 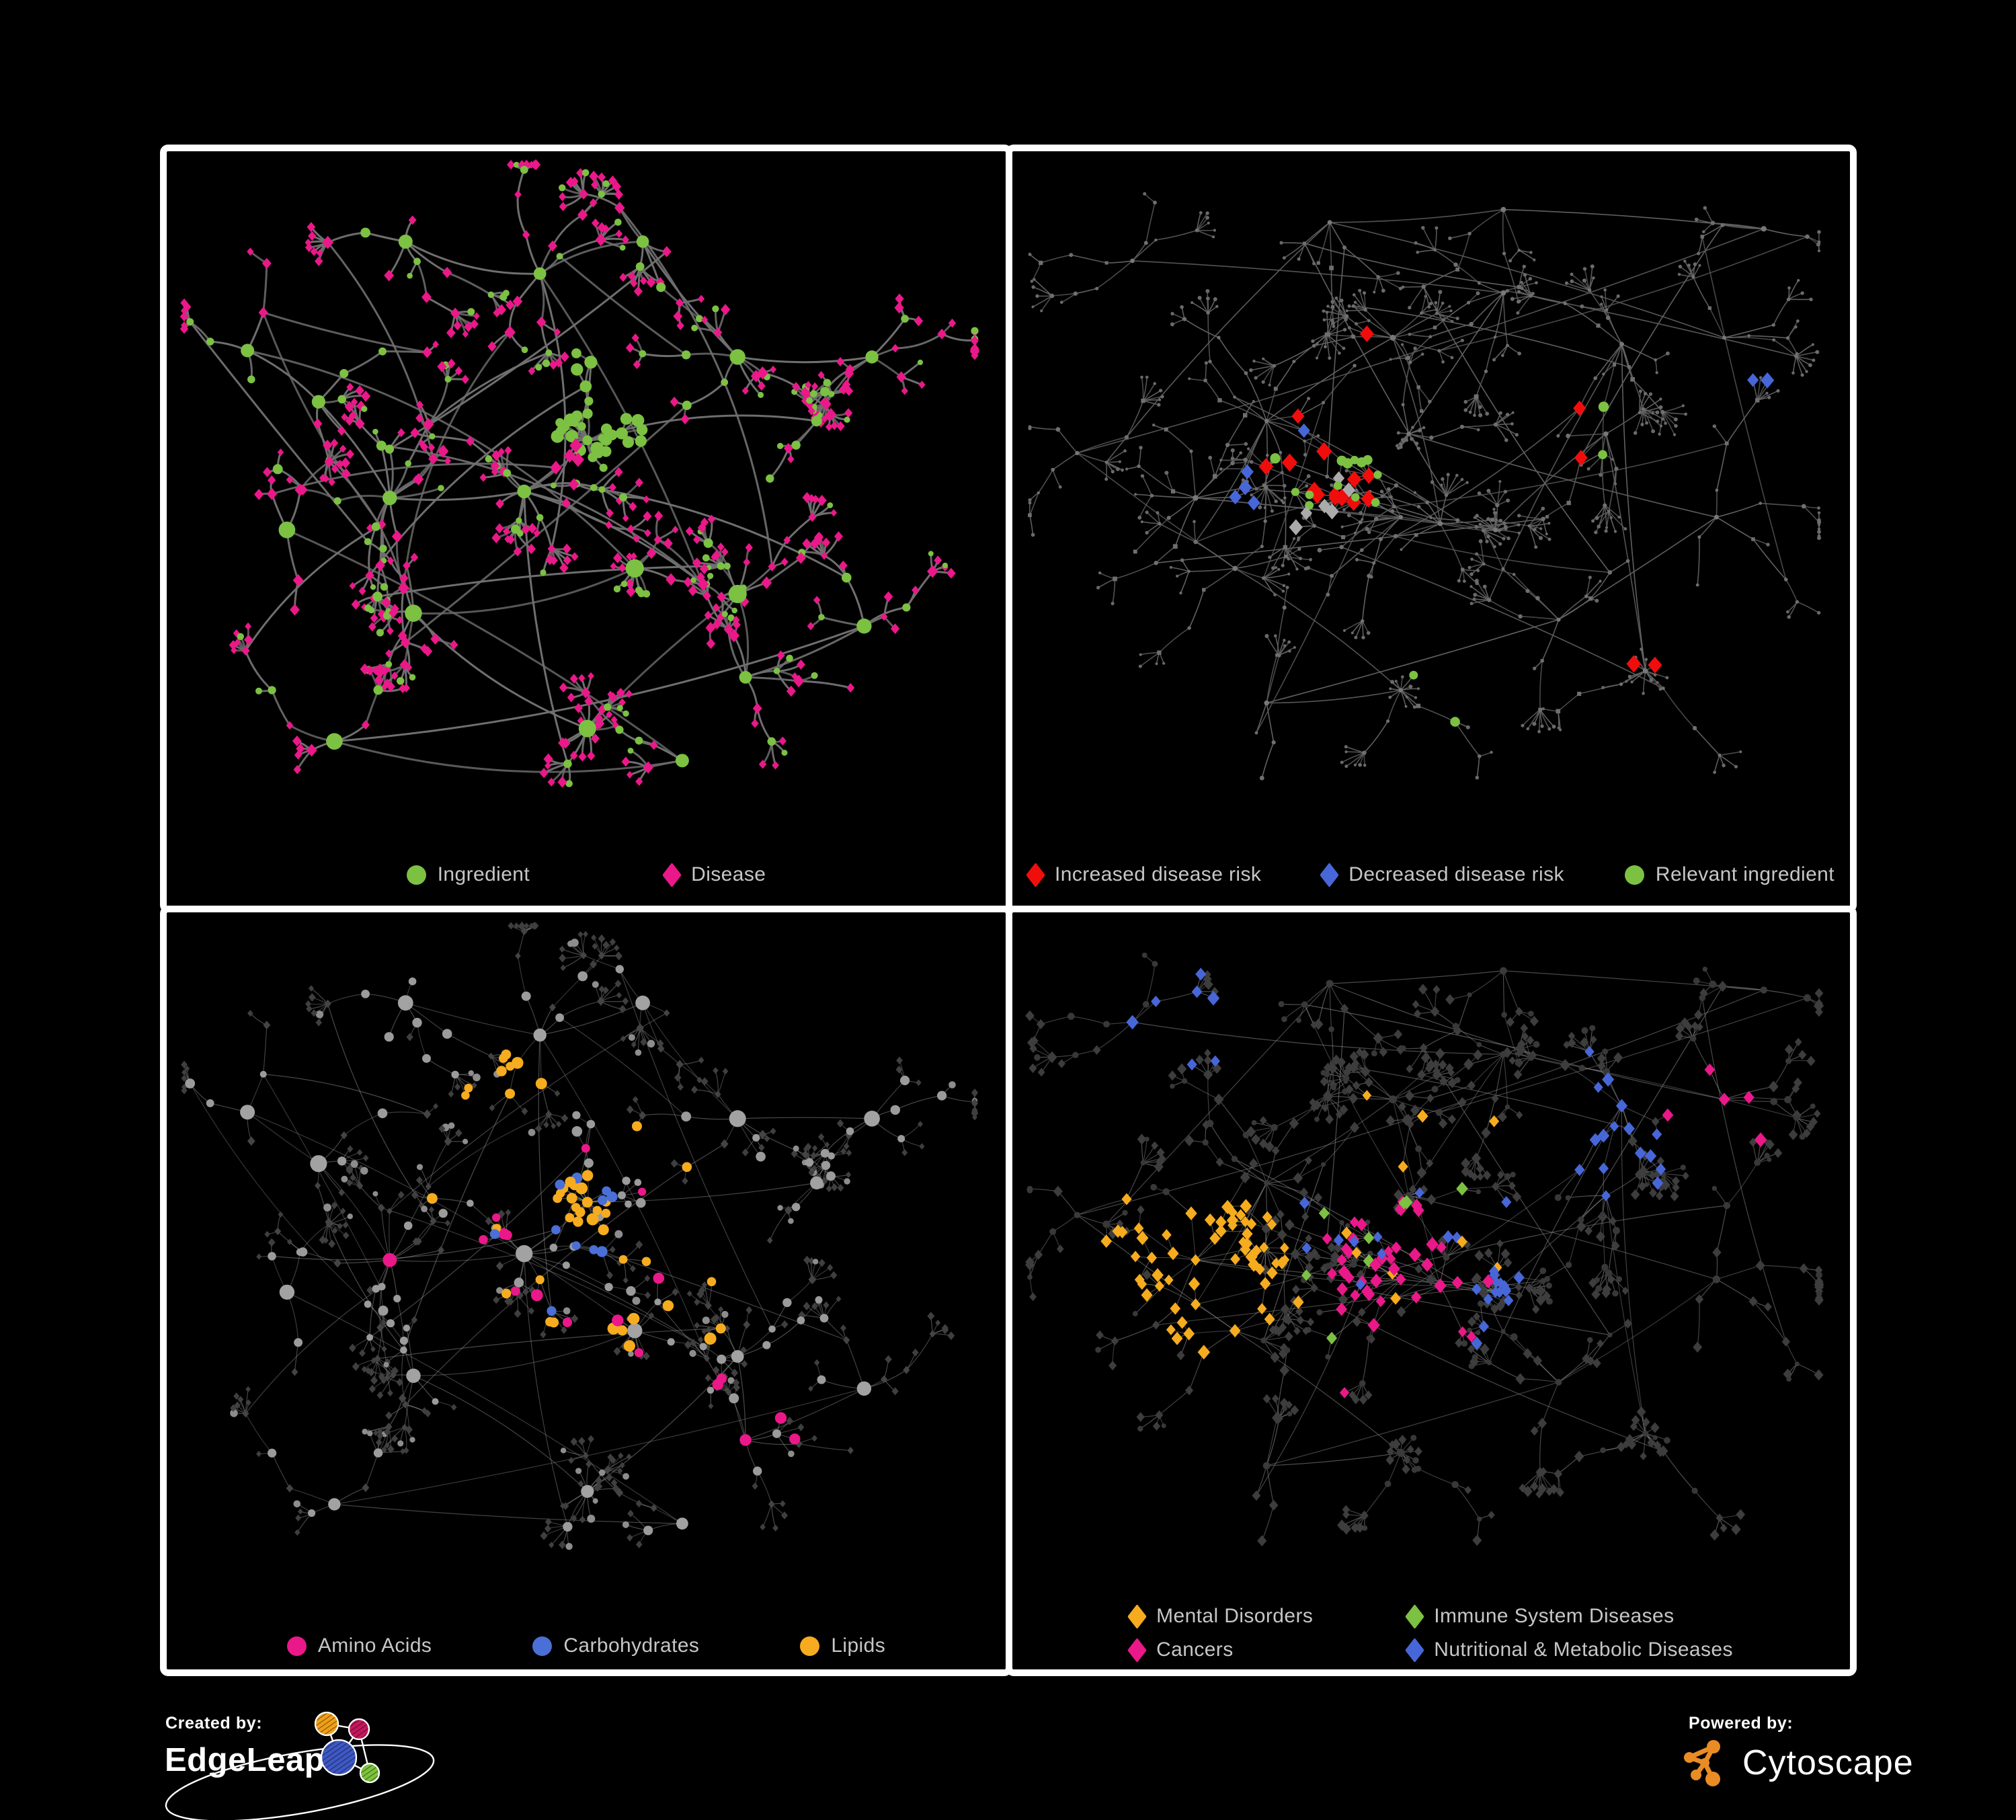 What do you see at coordinates (1415, 1650) in the screenshot?
I see `nutritional-metabolic-diamond-icon` at bounding box center [1415, 1650].